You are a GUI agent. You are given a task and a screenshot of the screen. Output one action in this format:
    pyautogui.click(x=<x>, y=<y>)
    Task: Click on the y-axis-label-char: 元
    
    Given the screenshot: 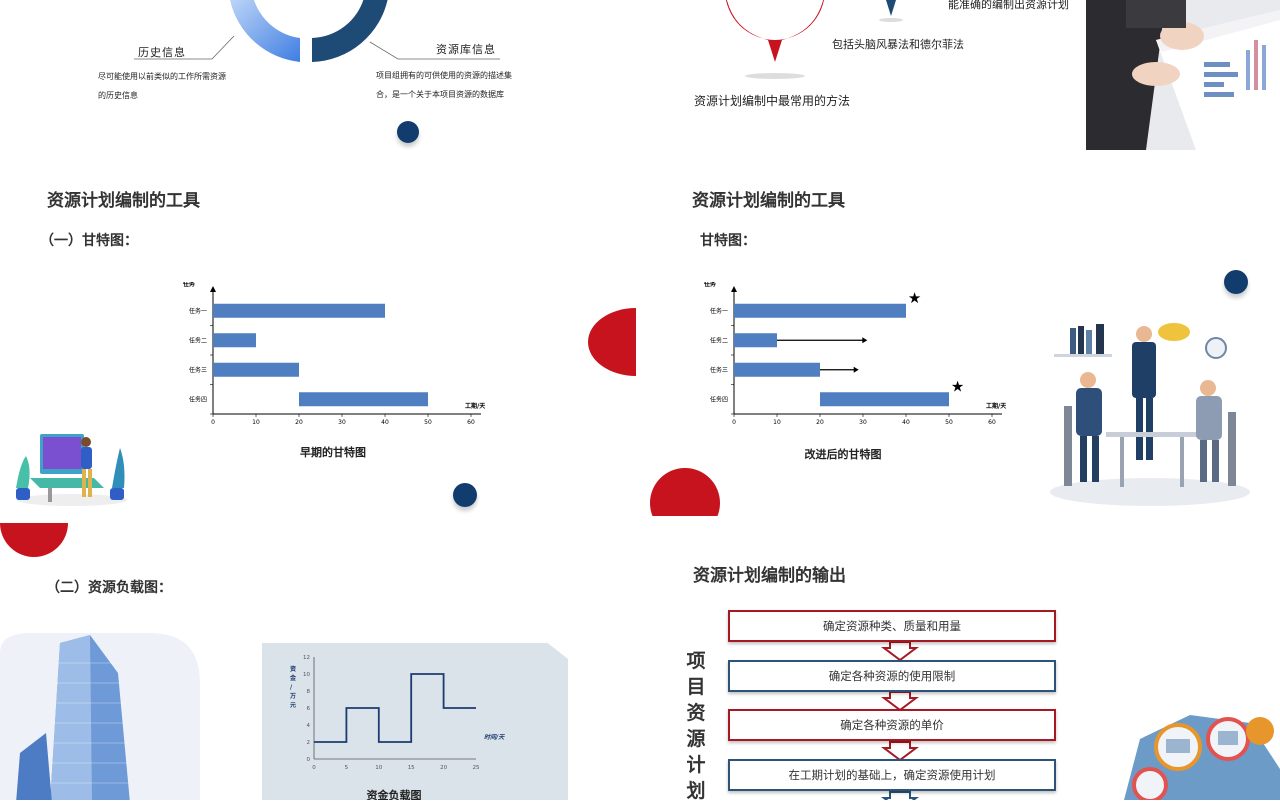 What is the action you would take?
    pyautogui.click(x=293, y=705)
    